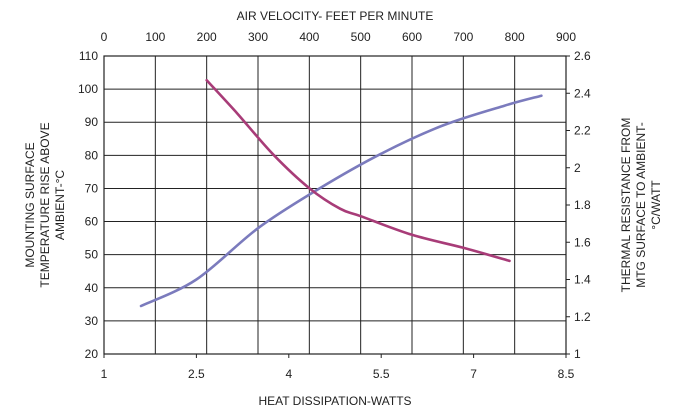 This screenshot has height=411, width=674. I want to click on left-tick-label: 50, so click(92, 255).